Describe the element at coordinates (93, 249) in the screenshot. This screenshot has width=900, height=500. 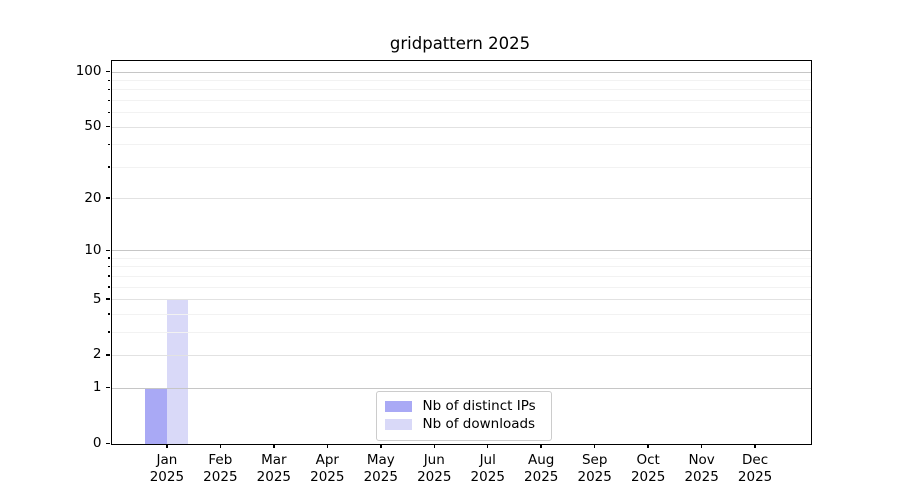
I see `y-tick-label: 10` at that location.